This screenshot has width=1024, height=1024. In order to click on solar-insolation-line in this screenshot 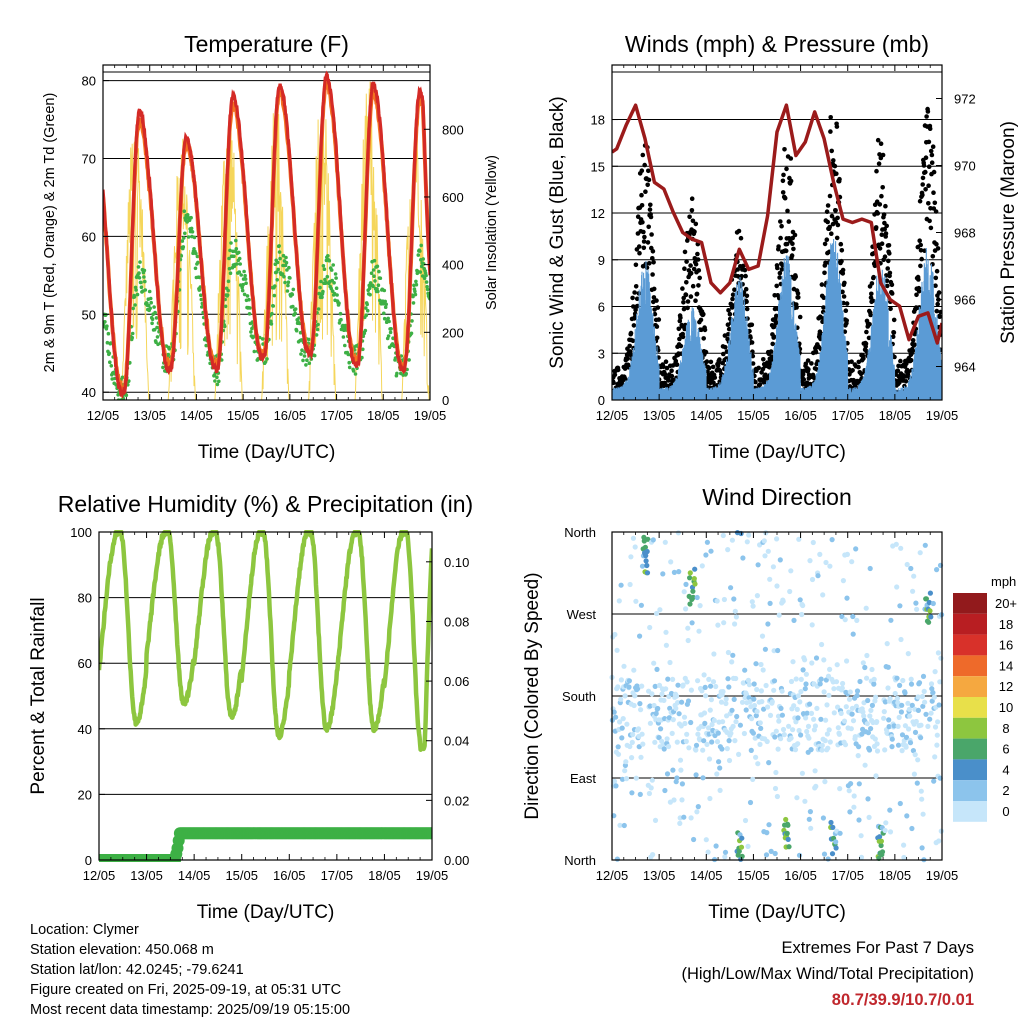, I will do `click(266, 240)`.